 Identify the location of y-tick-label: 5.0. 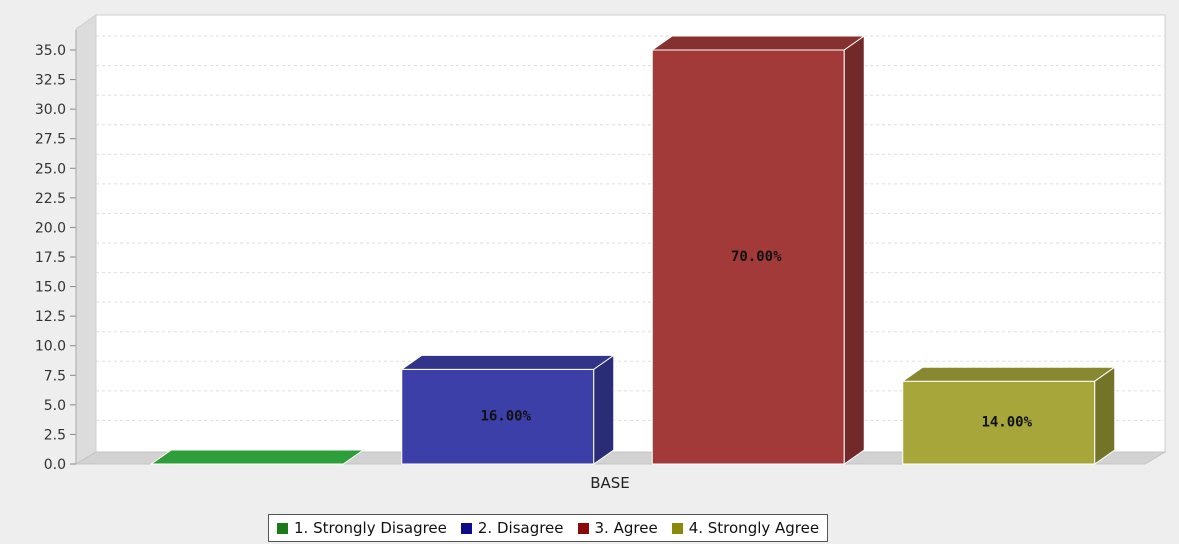
(55, 406).